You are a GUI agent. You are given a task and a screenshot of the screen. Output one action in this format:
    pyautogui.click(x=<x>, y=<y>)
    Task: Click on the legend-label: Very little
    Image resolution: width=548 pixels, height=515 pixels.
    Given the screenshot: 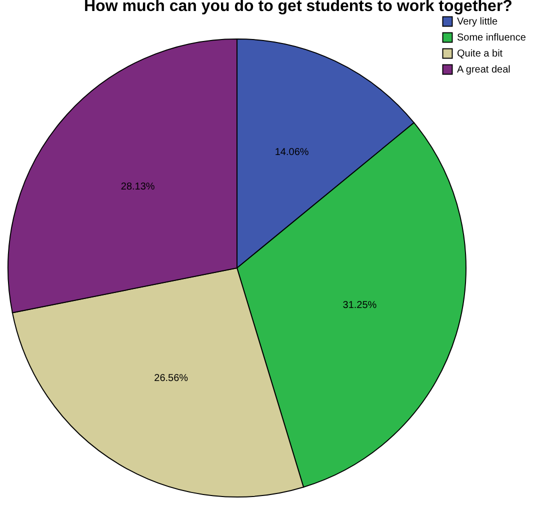 What is the action you would take?
    pyautogui.click(x=477, y=22)
    